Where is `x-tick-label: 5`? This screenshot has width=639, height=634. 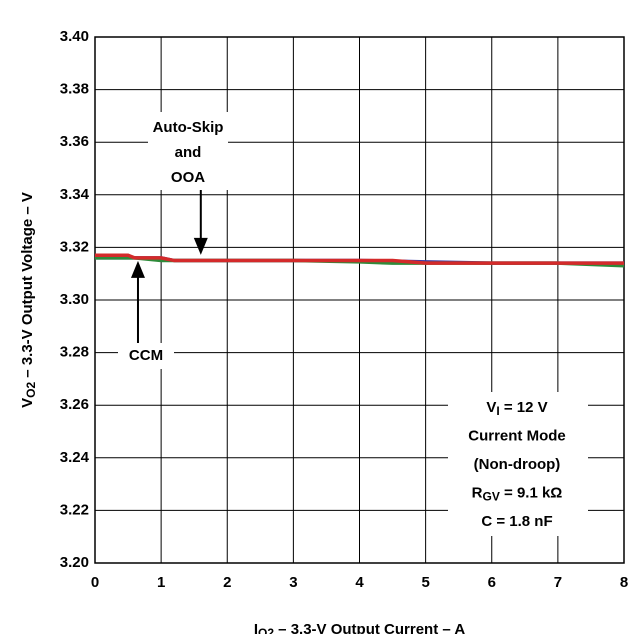 x-tick-label: 5 is located at coordinates (425, 582).